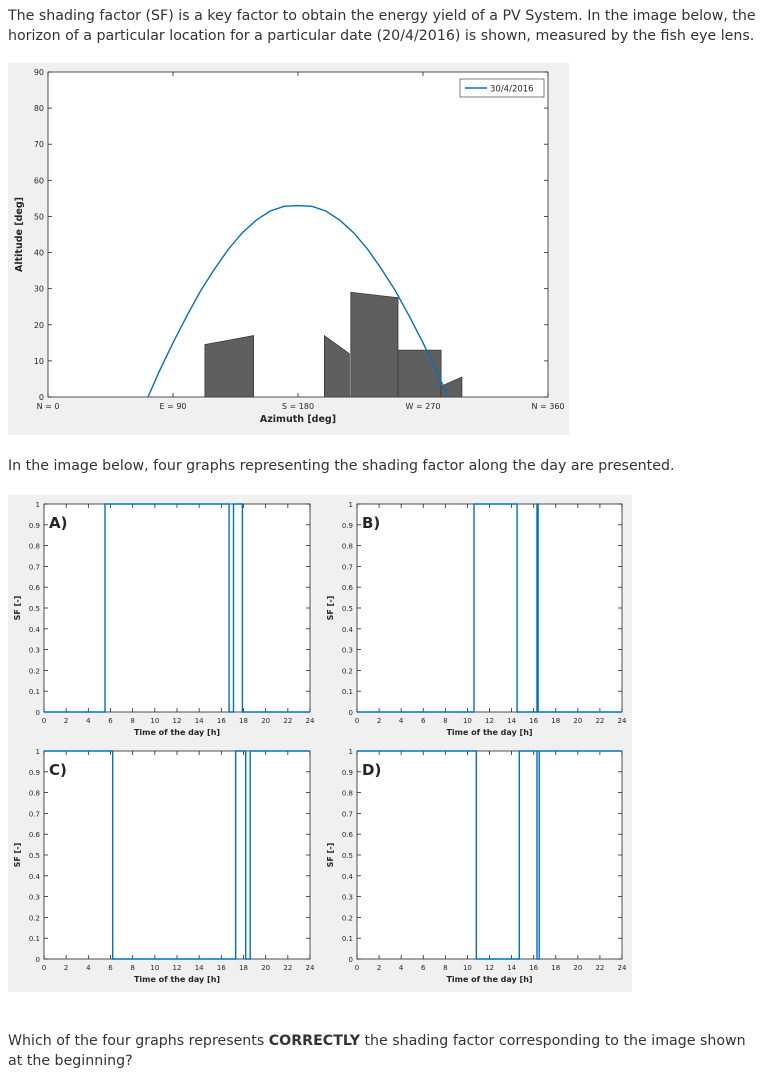 This screenshot has width=764, height=1075. I want to click on y-tick-label: 30, so click(39, 289).